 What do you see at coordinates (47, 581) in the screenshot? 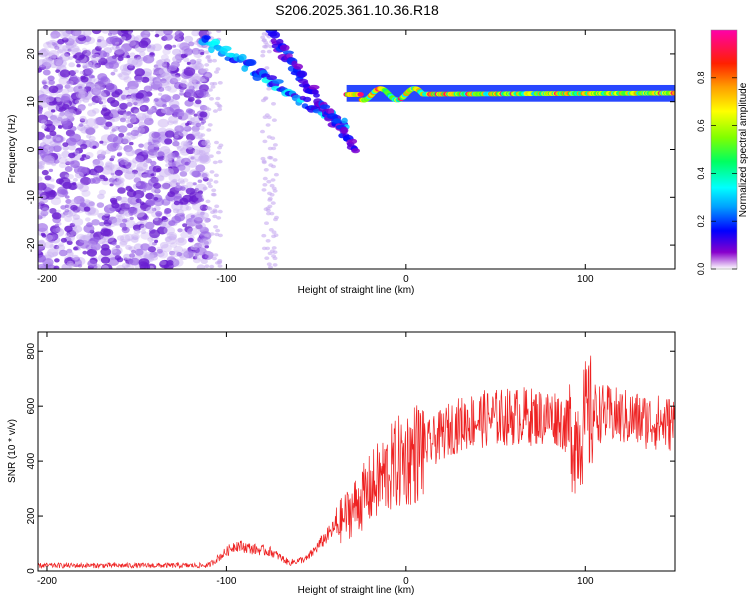
I see `snr-x-tick-label: -200` at bounding box center [47, 581].